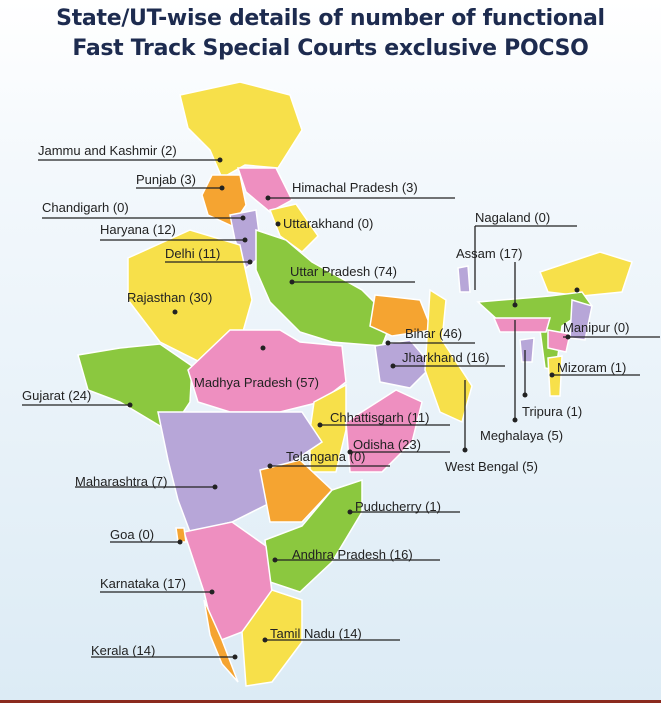 This screenshot has width=661, height=703. I want to click on region-tamil-nadu, so click(272, 638).